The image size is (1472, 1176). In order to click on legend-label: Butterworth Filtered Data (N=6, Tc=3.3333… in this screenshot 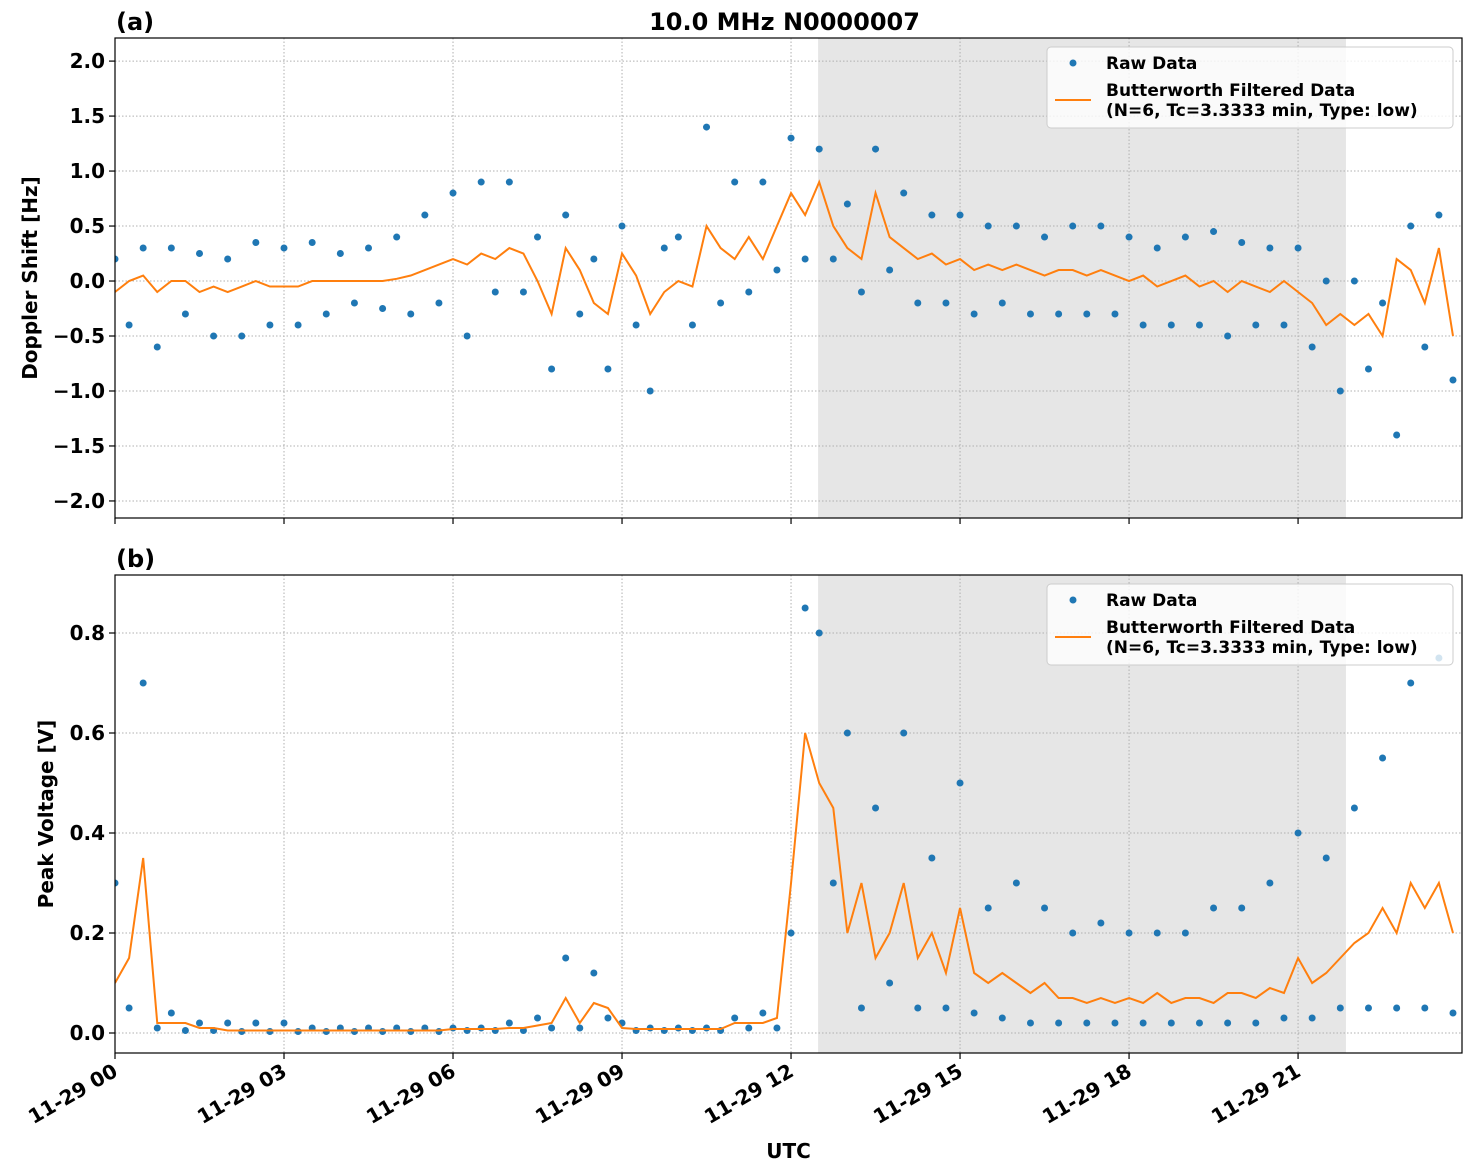, I will do `click(1262, 101)`.